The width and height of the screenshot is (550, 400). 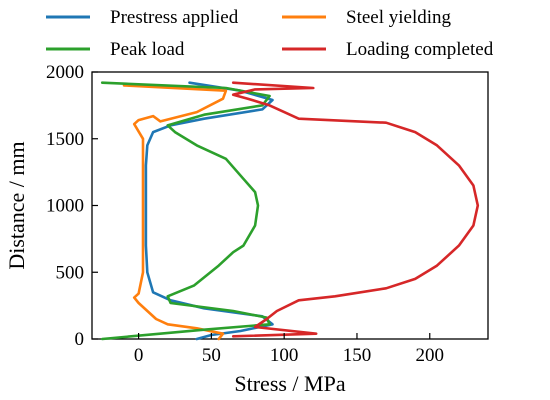 I want to click on legend-label-2: Steel yielding, so click(x=399, y=17).